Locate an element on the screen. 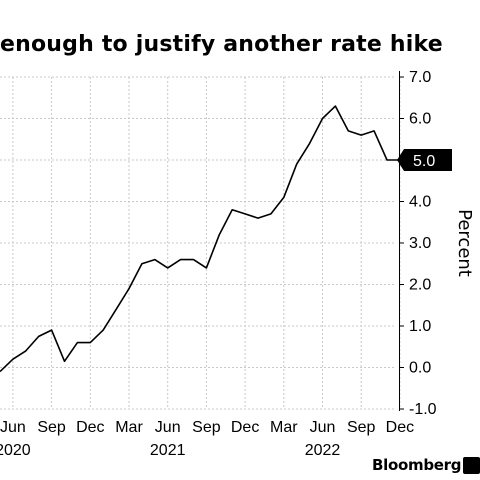  bloomberg-logo: Bloomberg is located at coordinates (417, 465).